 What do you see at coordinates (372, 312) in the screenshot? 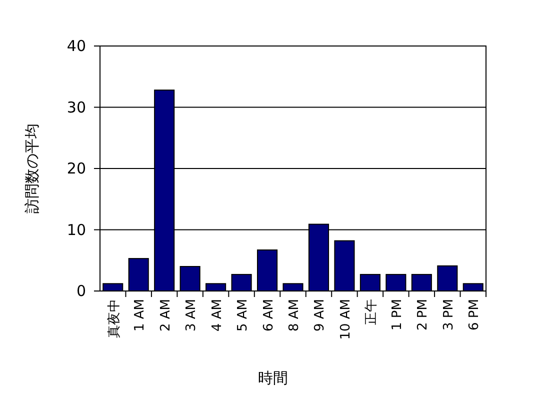
I see `x-tick-label: 正午` at bounding box center [372, 312].